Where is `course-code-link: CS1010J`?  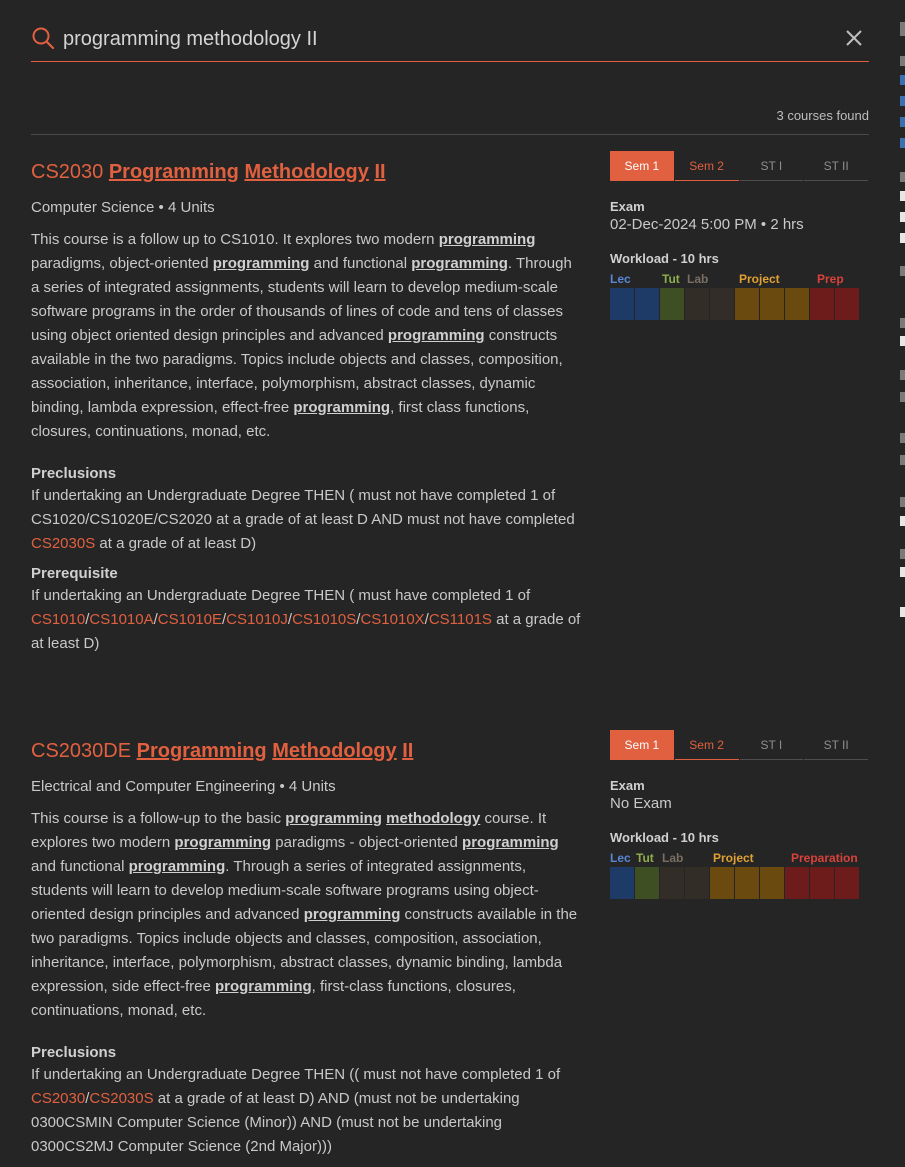 course-code-link: CS1010J is located at coordinates (257, 619).